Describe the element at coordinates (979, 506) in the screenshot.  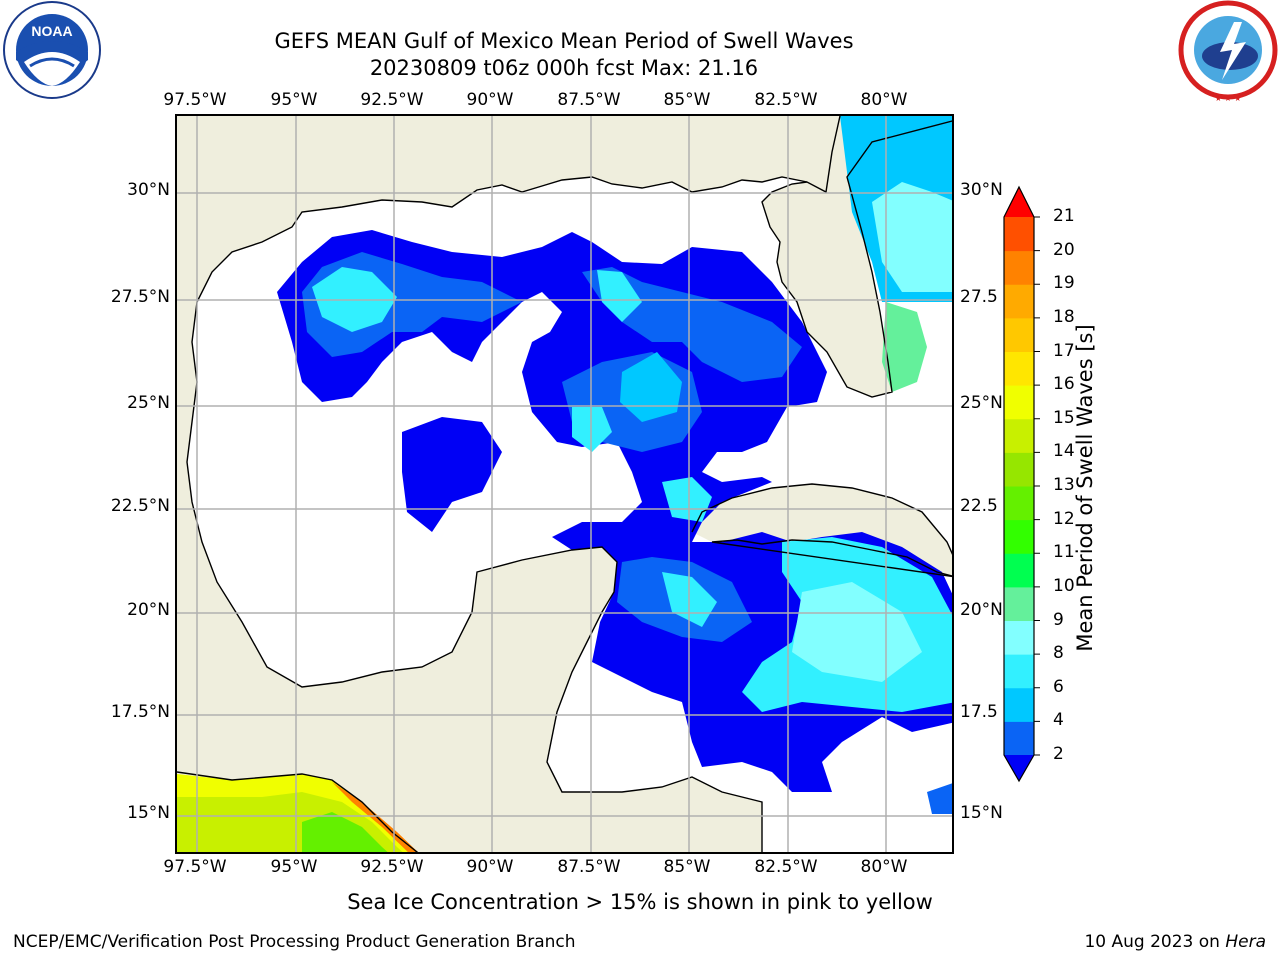
I see `lat-label: 22.5` at that location.